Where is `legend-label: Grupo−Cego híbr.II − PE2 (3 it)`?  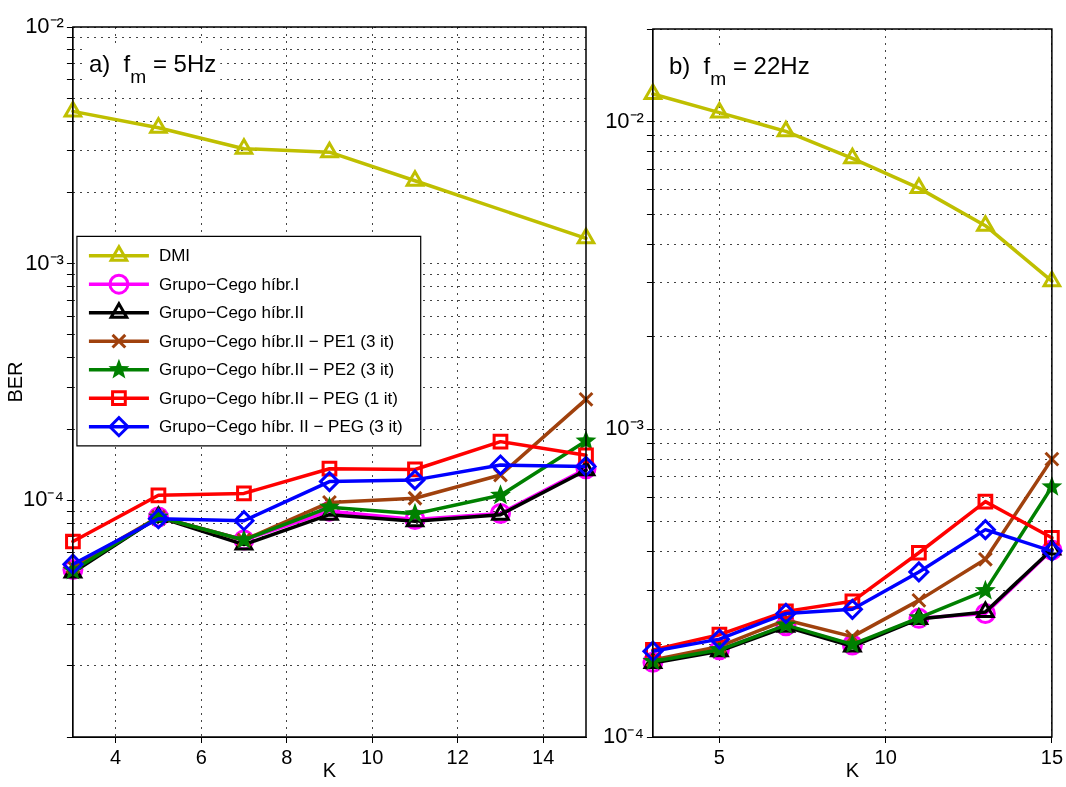 legend-label: Grupo−Cego híbr.II − PE2 (3 it) is located at coordinates (276, 370).